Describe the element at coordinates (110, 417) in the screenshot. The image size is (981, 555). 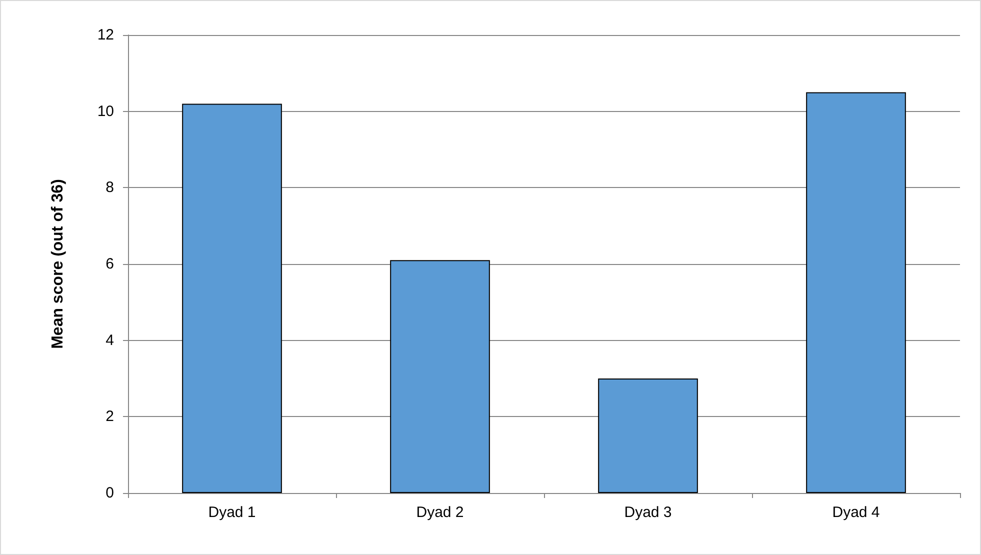
I see `y-tick-label: 2` at that location.